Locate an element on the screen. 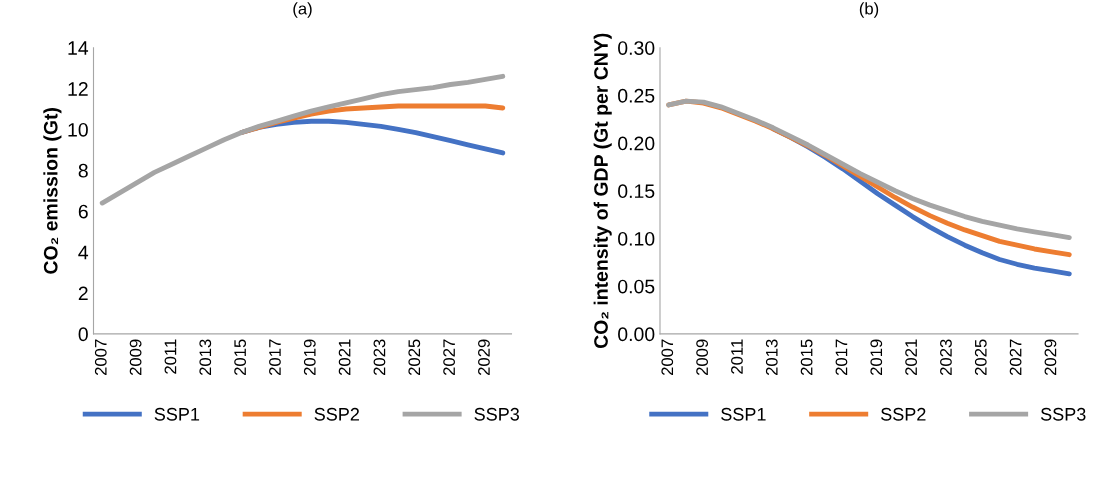  y-tick-label: 0.20 is located at coordinates (636, 143).